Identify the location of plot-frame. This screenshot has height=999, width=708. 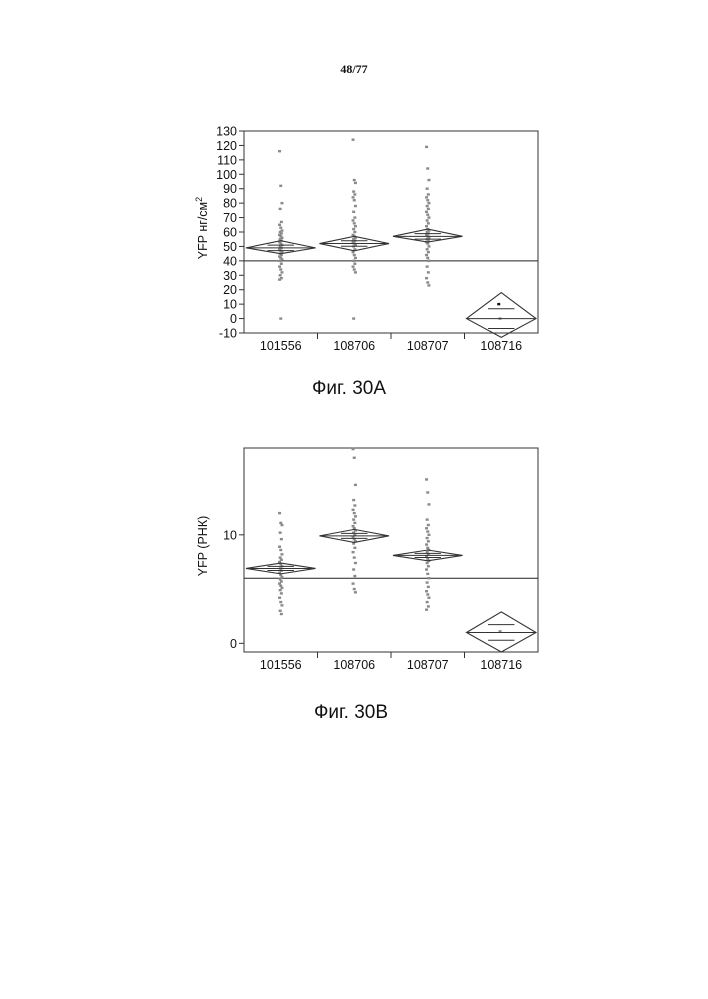
(391, 550).